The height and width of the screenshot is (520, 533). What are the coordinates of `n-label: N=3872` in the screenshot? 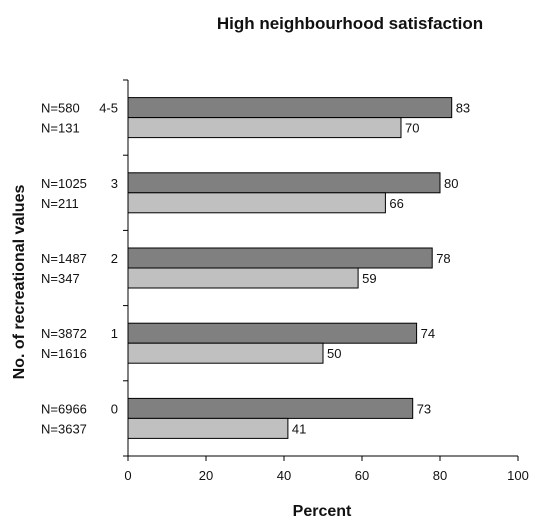 It's located at (64, 333).